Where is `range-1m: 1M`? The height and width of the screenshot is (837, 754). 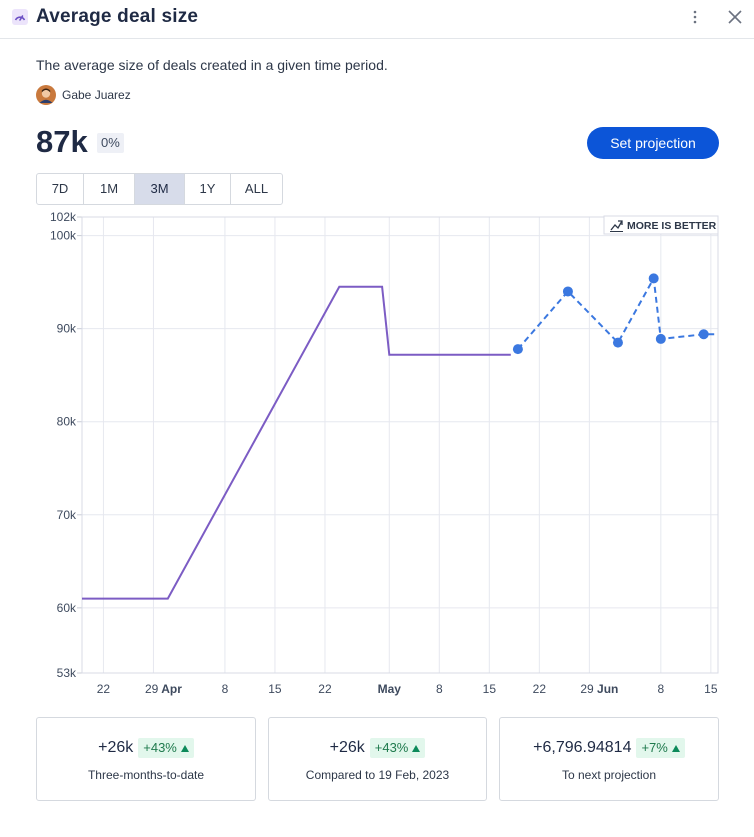 range-1m: 1M is located at coordinates (109, 189).